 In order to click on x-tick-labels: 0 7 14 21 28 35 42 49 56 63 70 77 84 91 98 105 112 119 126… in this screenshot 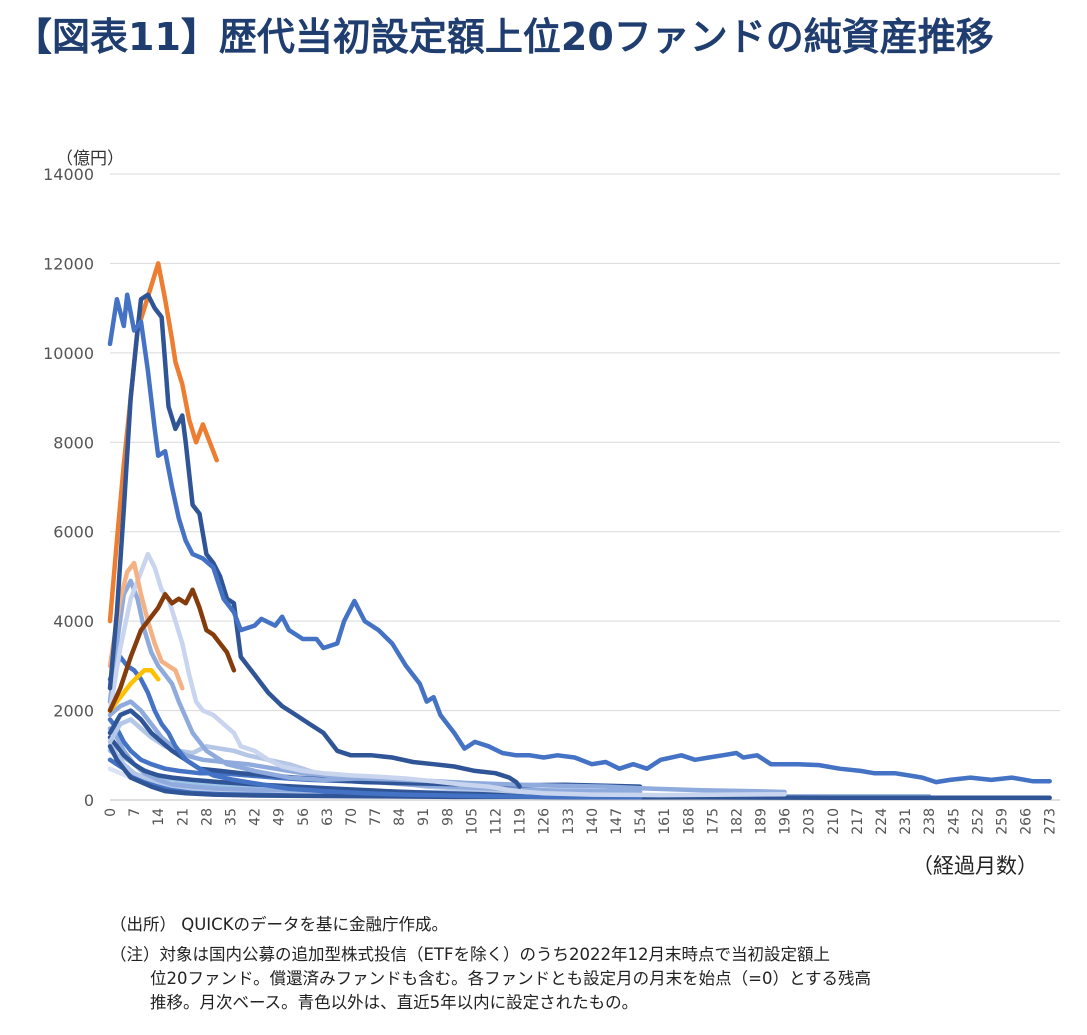, I will do `click(581, 821)`.